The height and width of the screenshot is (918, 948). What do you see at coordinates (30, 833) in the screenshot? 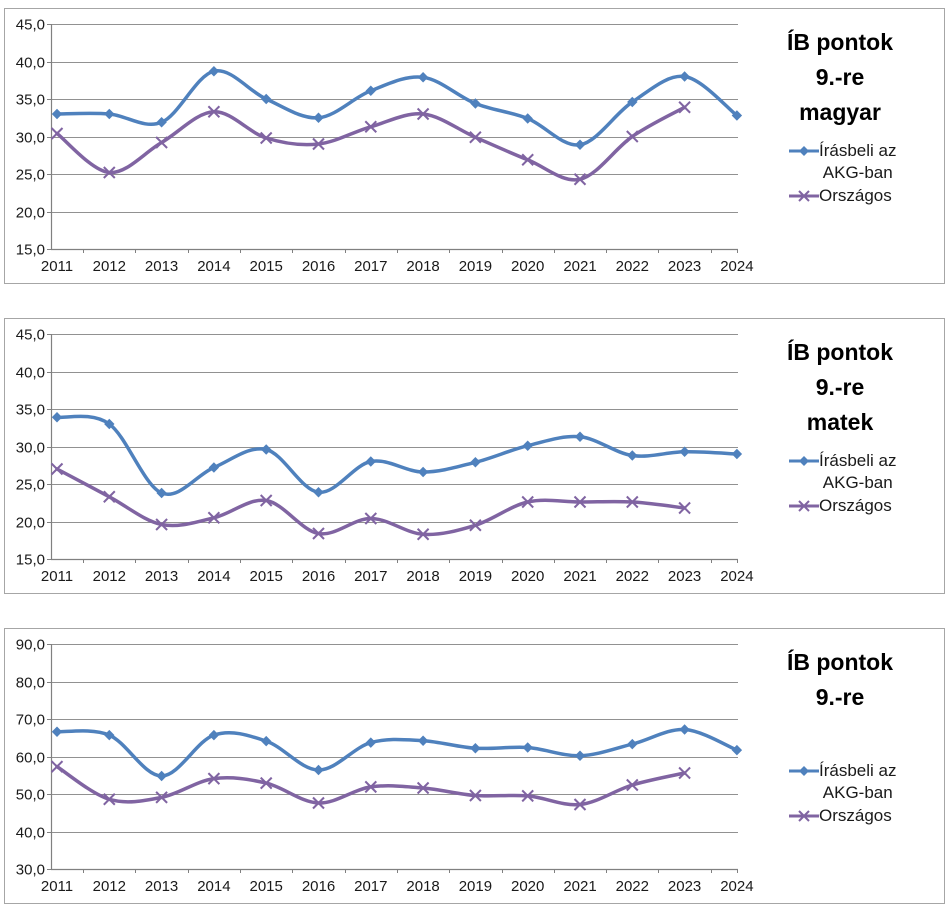
I see `y-tick-label: 40,0` at bounding box center [30, 833].